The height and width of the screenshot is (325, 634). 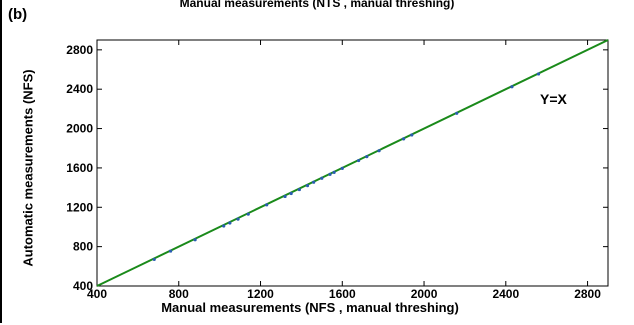 I want to click on x-tick-label: 1600, so click(x=342, y=294).